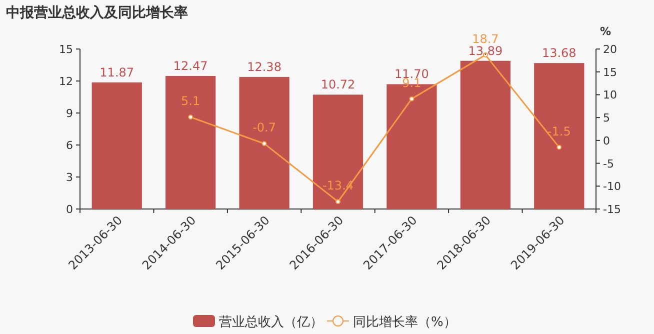  What do you see at coordinates (559, 131) in the screenshot?
I see `data-label: -1.5` at bounding box center [559, 131].